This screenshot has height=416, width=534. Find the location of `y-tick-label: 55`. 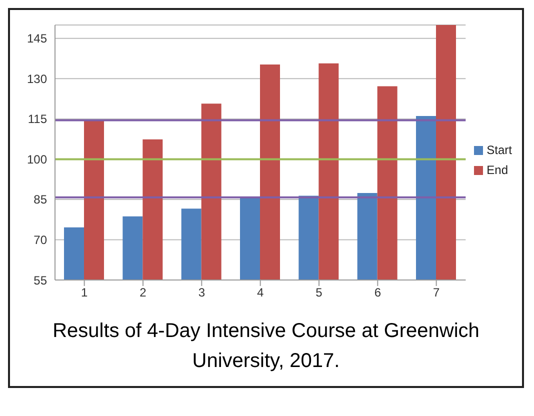

y-tick-label: 55 is located at coordinates (41, 280).